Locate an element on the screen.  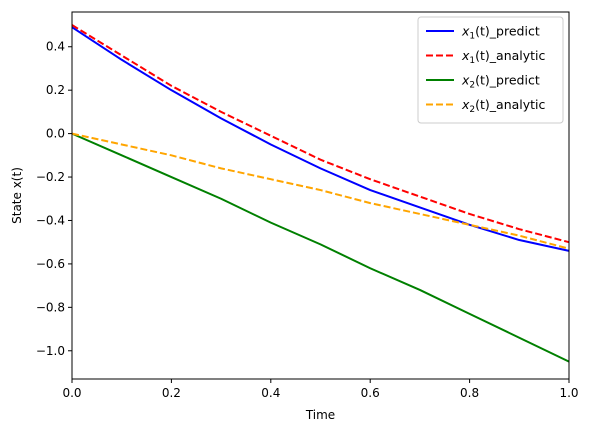
legend-label: x2(t)_predict is located at coordinates (500, 82).